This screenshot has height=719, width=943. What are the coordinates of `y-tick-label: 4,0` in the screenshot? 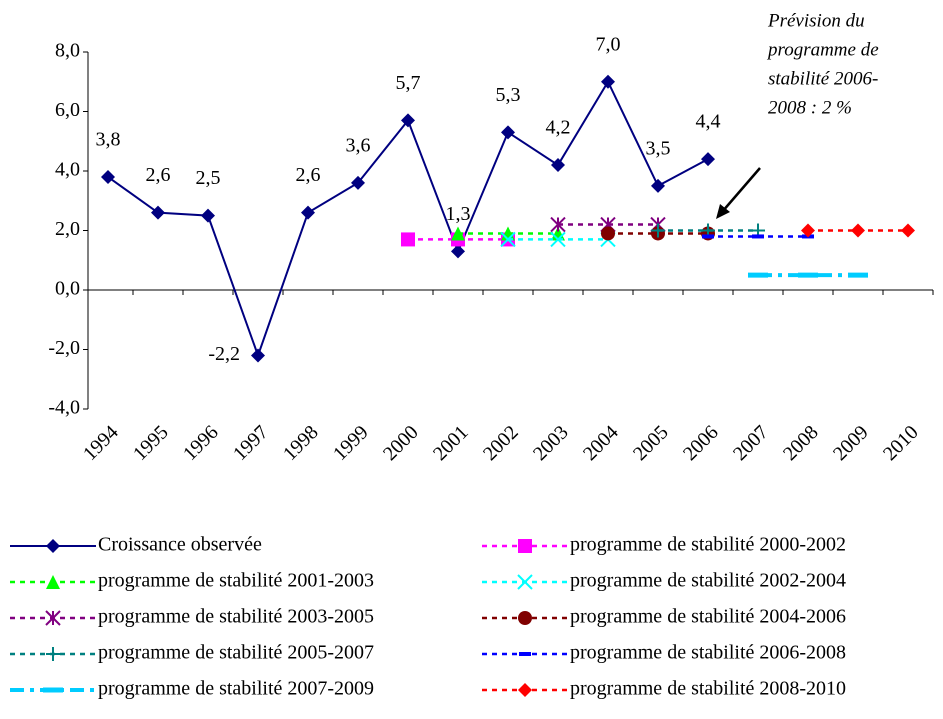 It's located at (67, 170).